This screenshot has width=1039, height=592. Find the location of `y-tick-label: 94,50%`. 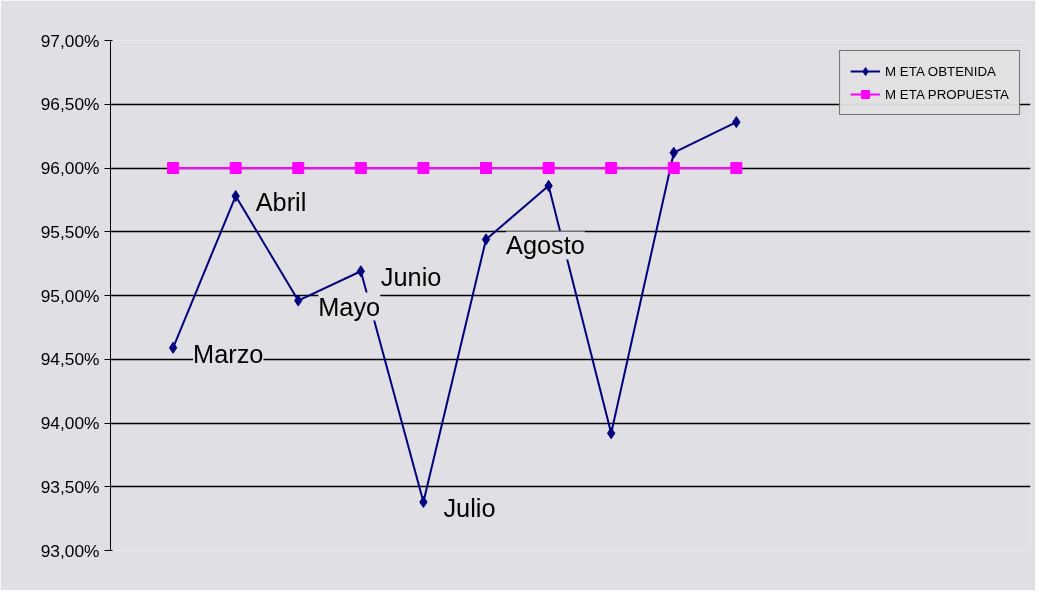

y-tick-label: 94,50% is located at coordinates (70, 359).